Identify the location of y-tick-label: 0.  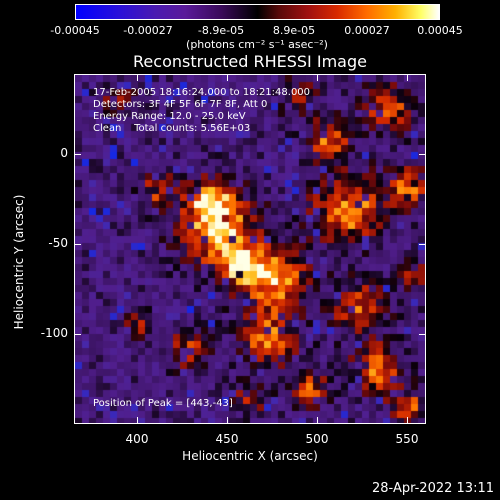
(64, 153).